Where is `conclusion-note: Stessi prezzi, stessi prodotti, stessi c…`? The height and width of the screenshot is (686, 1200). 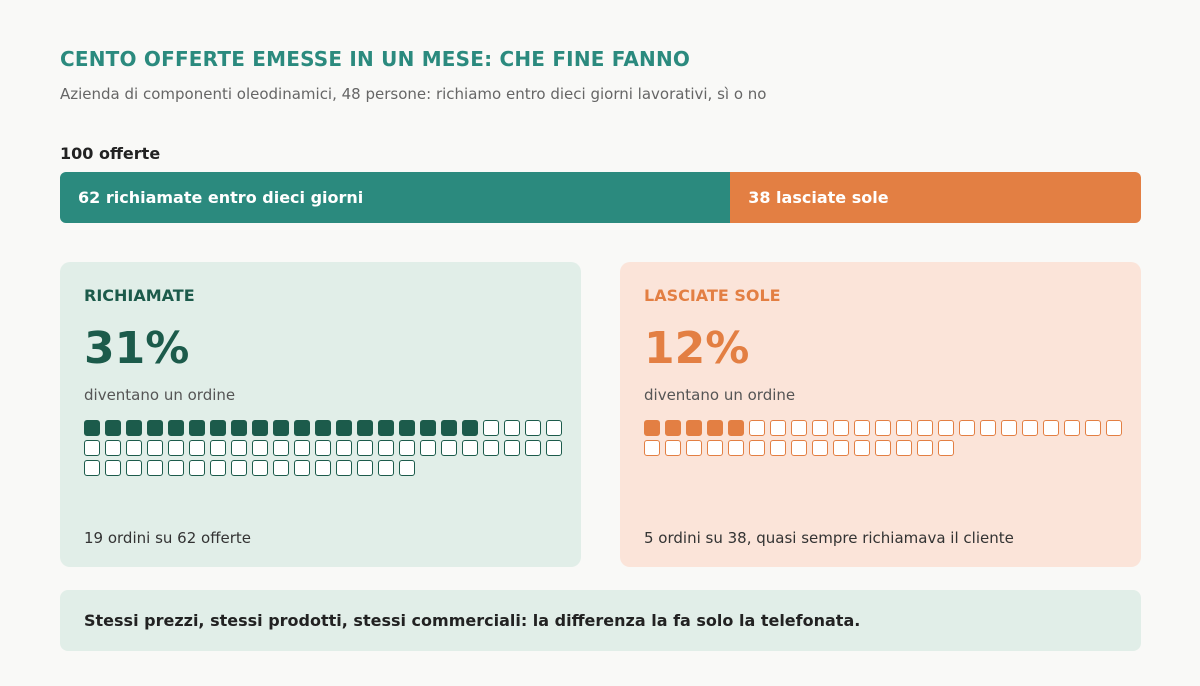 conclusion-note: Stessi prezzi, stessi prodotti, stessi c… is located at coordinates (600, 620).